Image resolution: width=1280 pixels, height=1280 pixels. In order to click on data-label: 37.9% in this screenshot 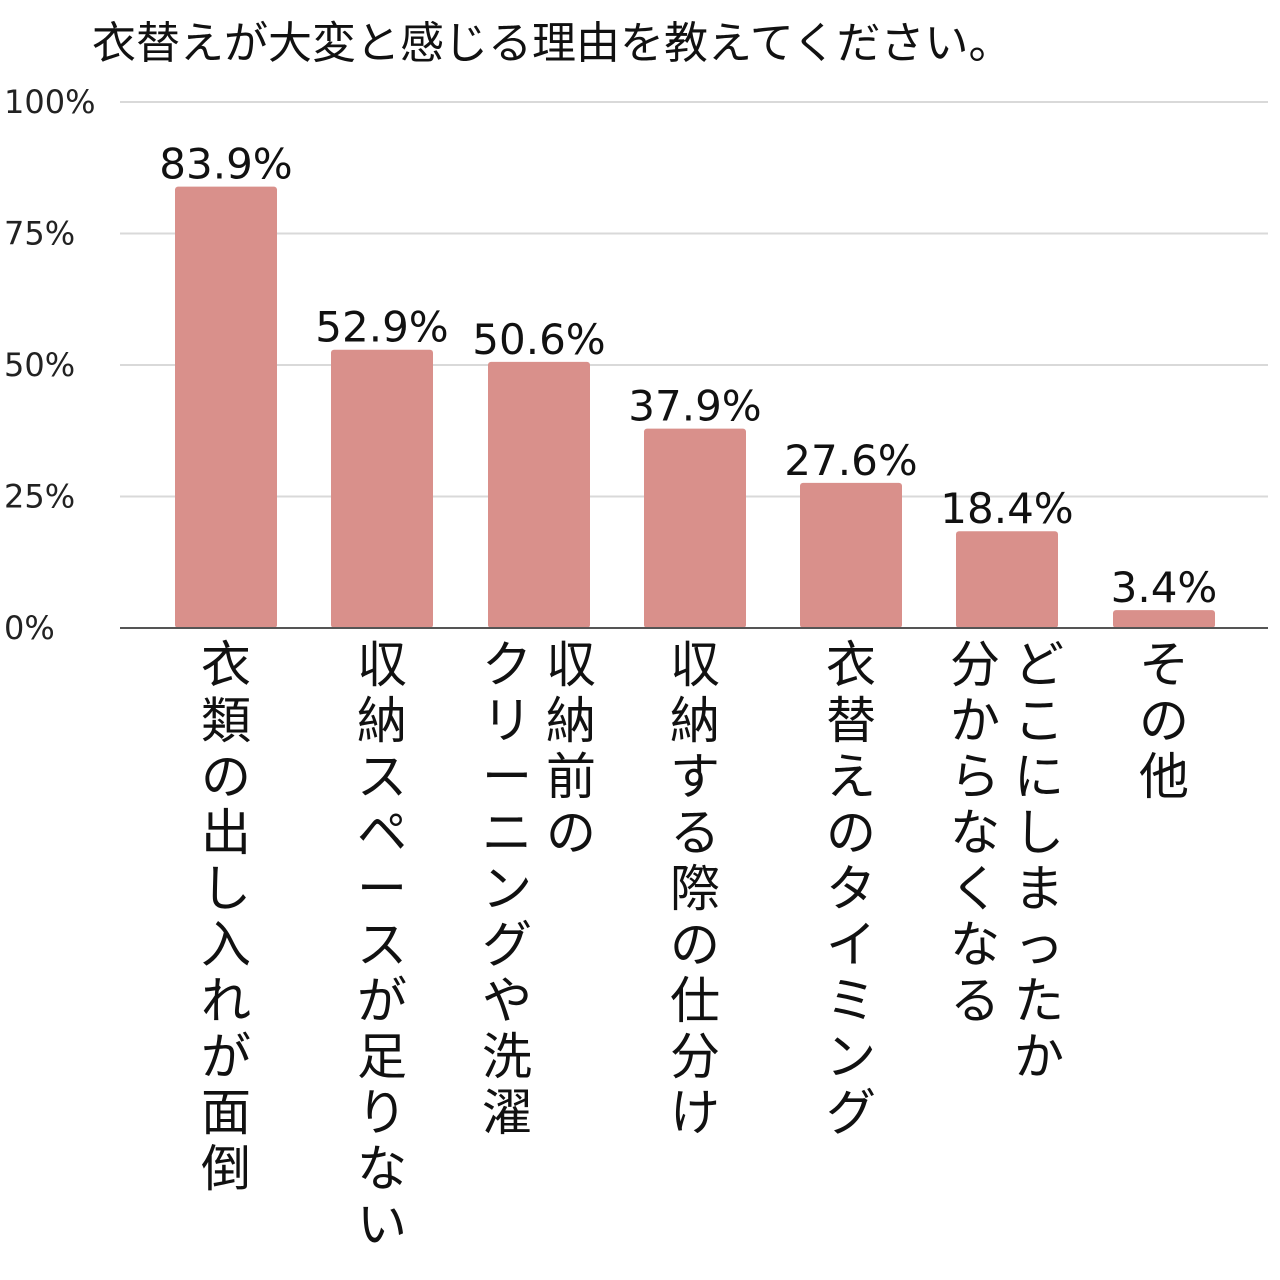, I will do `click(694, 406)`.